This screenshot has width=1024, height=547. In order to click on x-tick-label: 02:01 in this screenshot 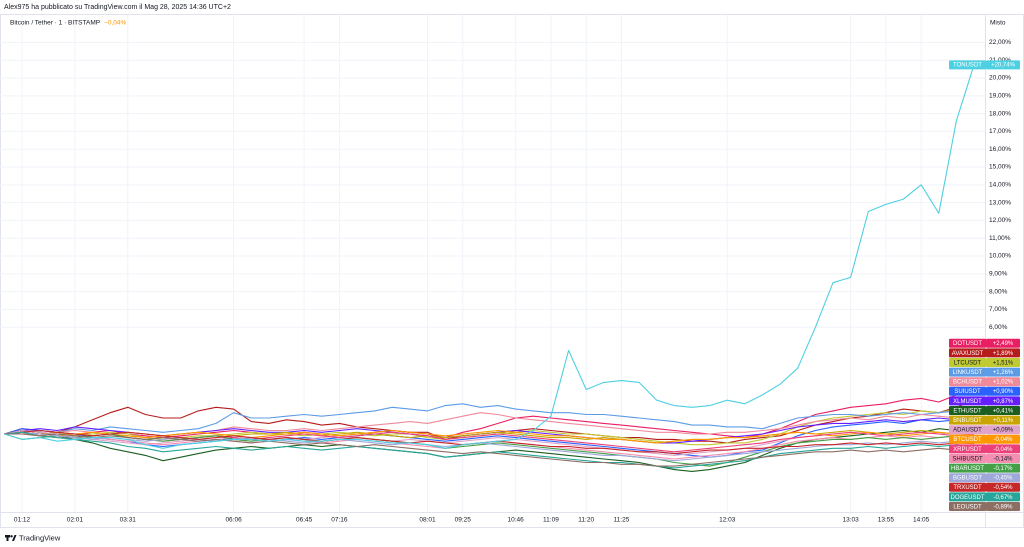, I will do `click(75, 520)`.